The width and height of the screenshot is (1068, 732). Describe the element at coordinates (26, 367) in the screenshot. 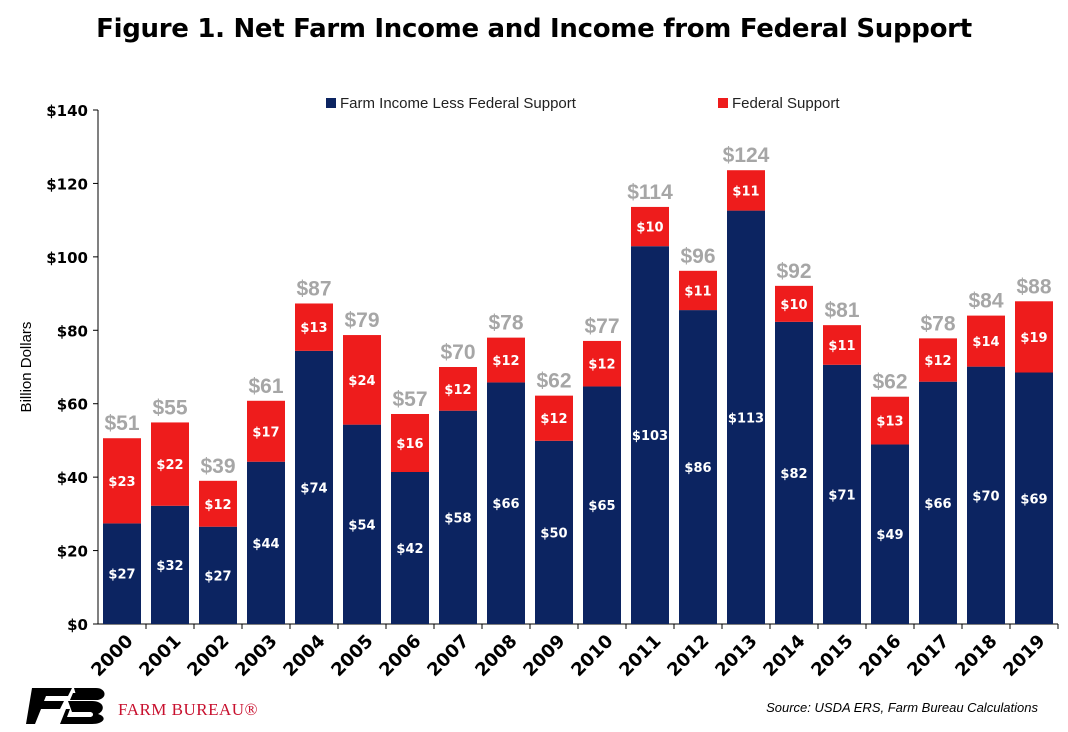

I see `y-axis-title: Billion Dollars` at that location.